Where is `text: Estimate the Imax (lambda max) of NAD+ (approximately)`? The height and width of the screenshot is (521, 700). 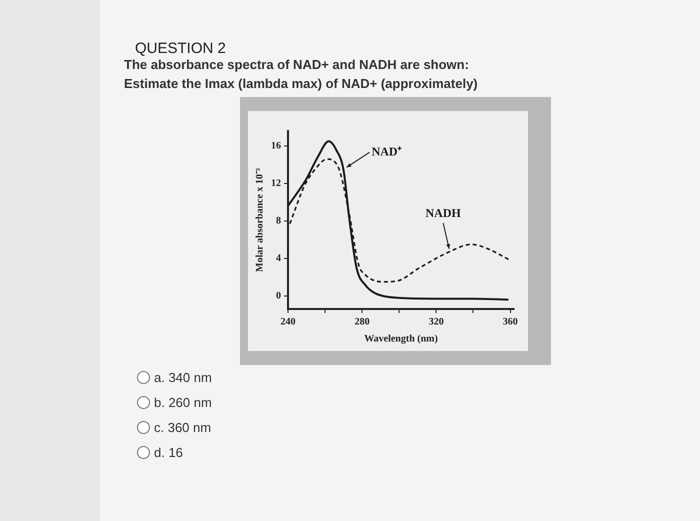 text: Estimate the Imax (lambda max) of NAD+ (approximately) is located at coordinates (301, 83).